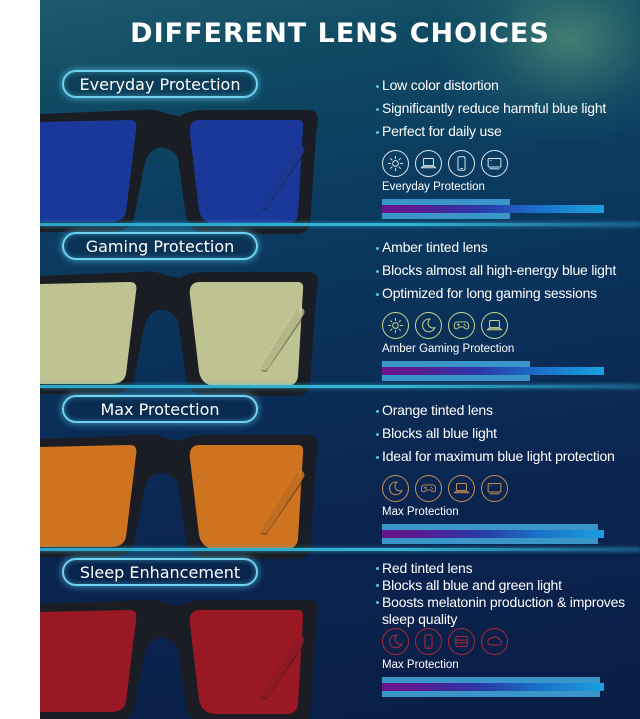 This screenshot has height=719, width=640. Describe the element at coordinates (160, 572) in the screenshot. I see `section-title-pill: Sleep Enhancement` at that location.